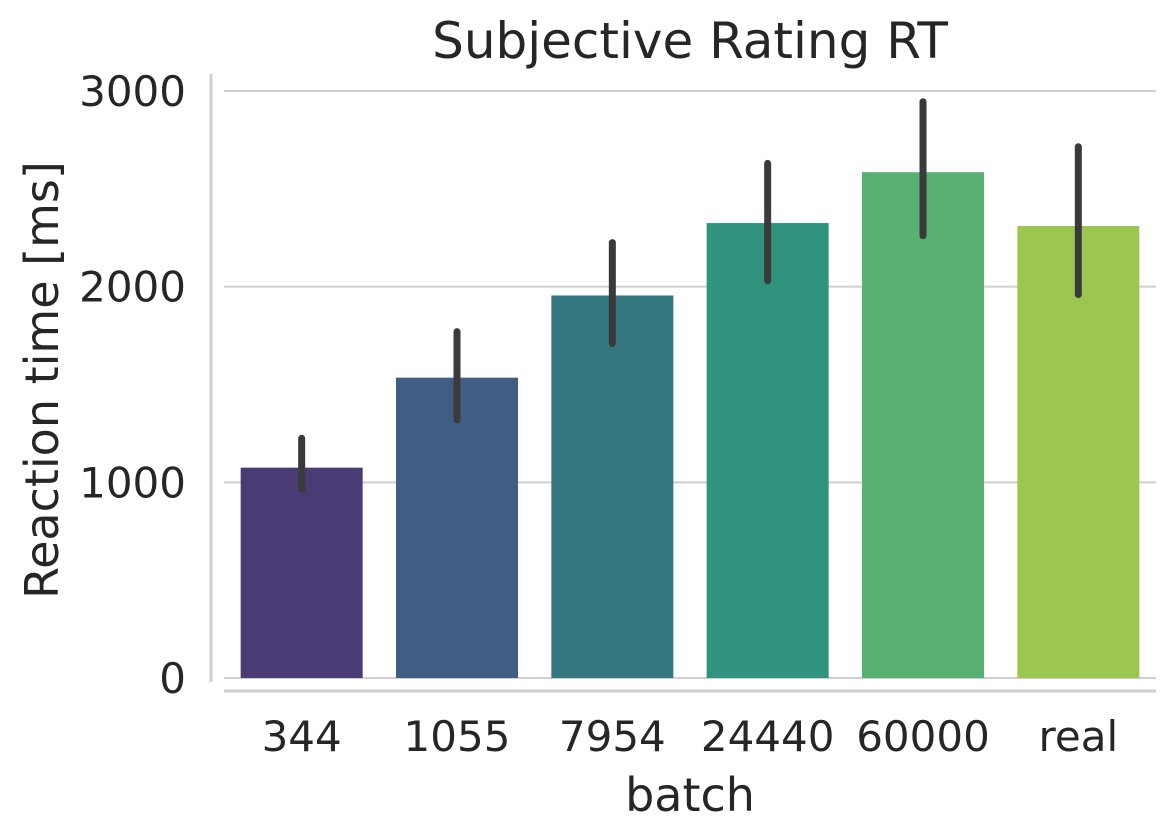 The width and height of the screenshot is (1174, 840). What do you see at coordinates (690, 41) in the screenshot?
I see `chart-title: Subjective Rating RT` at bounding box center [690, 41].